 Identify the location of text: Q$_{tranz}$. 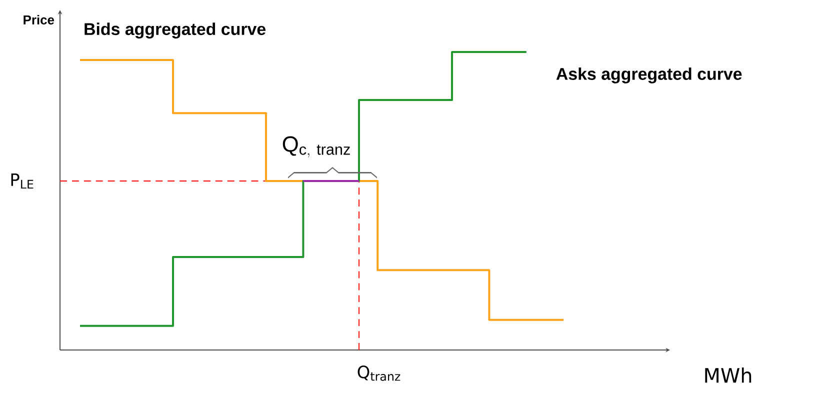
(379, 373).